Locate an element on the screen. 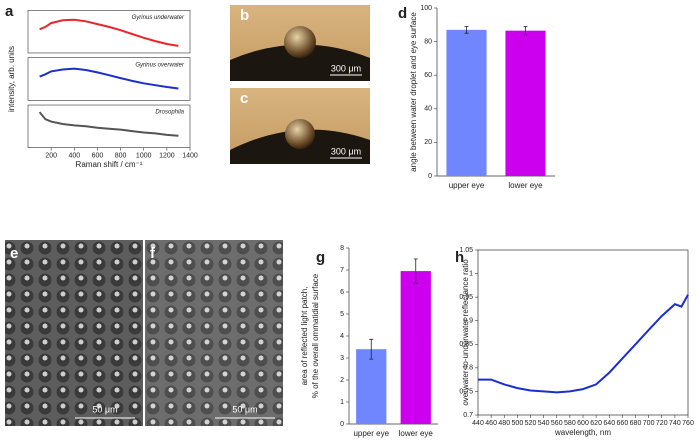 The height and width of the screenshot is (444, 697). x-tick-label: 740 is located at coordinates (675, 423).